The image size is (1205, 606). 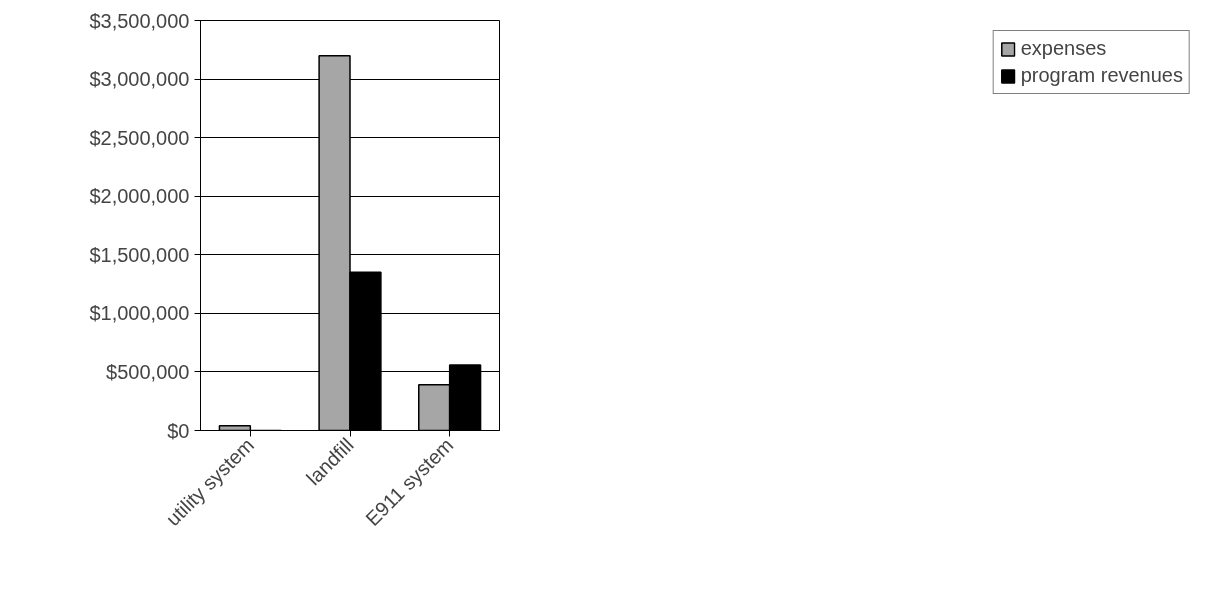 I want to click on y-tick-label: $1,000,000, so click(x=139, y=313).